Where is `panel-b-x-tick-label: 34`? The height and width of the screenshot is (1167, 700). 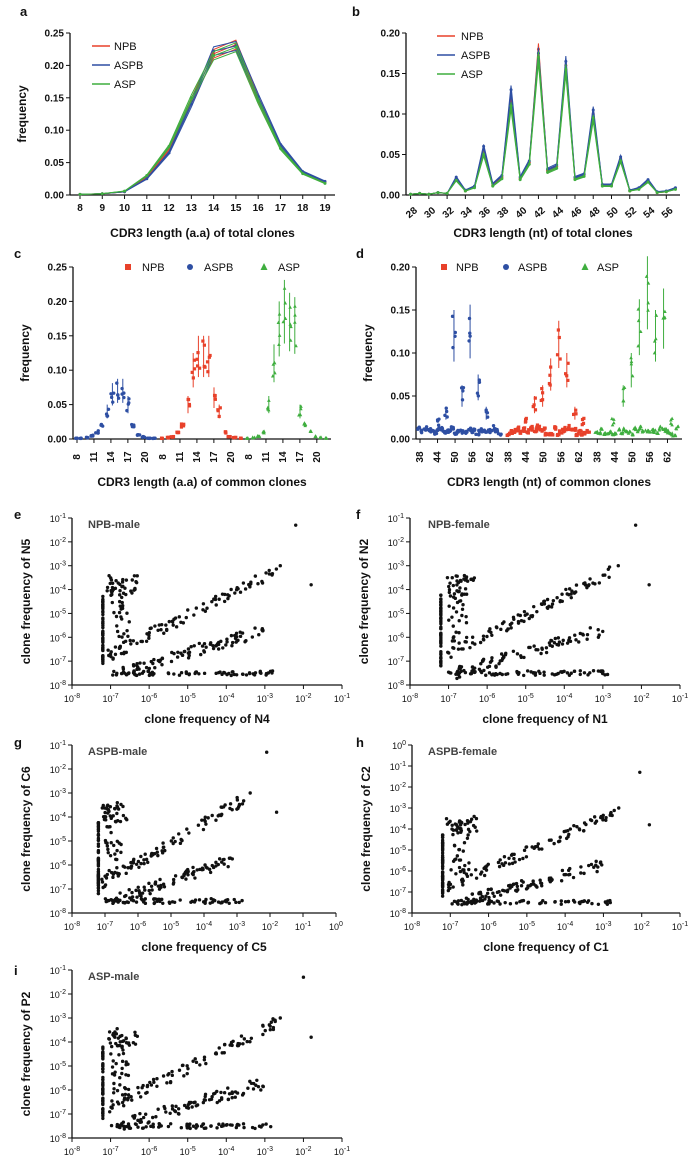
panel-b-x-tick-label: 34 is located at coordinates (467, 213).